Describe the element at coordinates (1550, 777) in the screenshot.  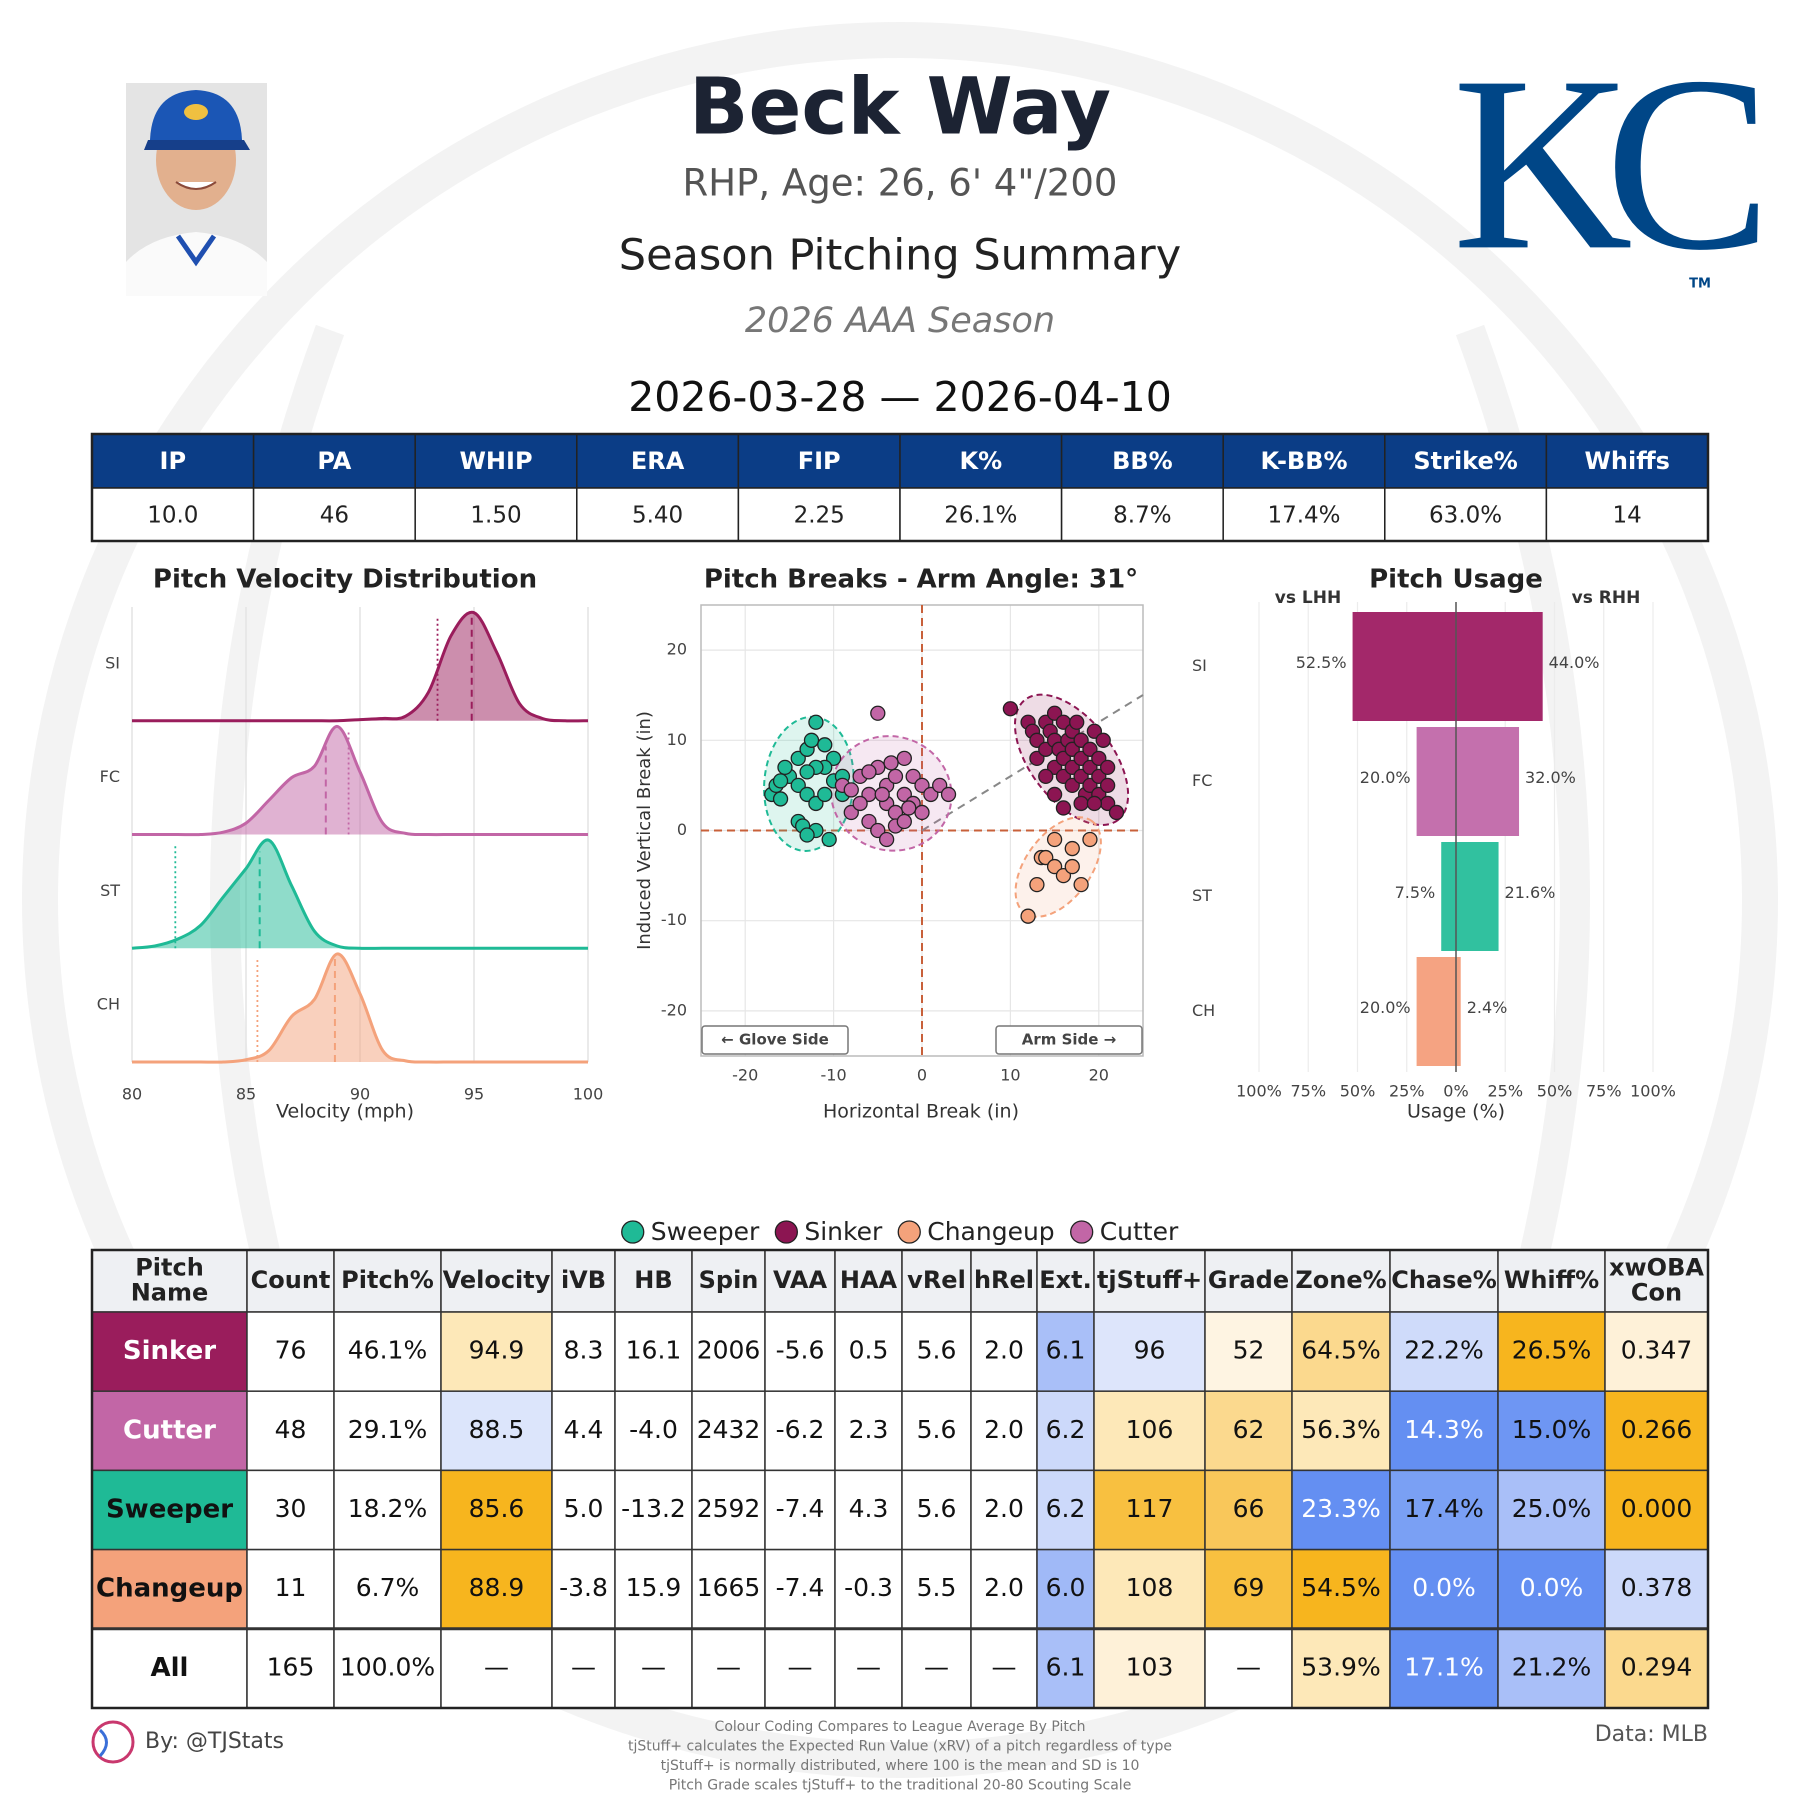
I see `value-label: 32.0%` at that location.